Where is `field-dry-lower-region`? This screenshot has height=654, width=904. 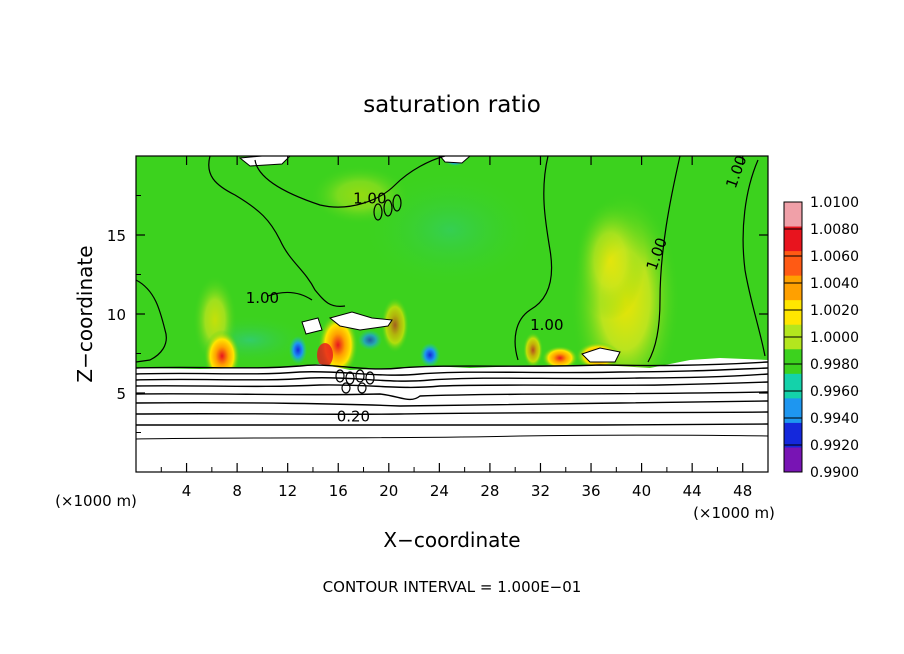 field-dry-lower-region is located at coordinates (452, 415).